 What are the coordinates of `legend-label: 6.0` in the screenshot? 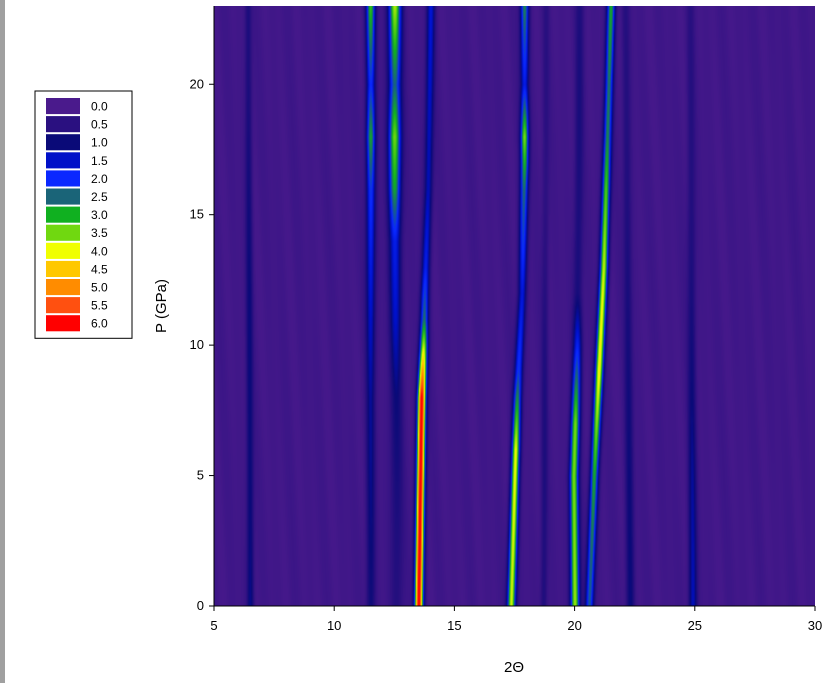 It's located at (99, 324).